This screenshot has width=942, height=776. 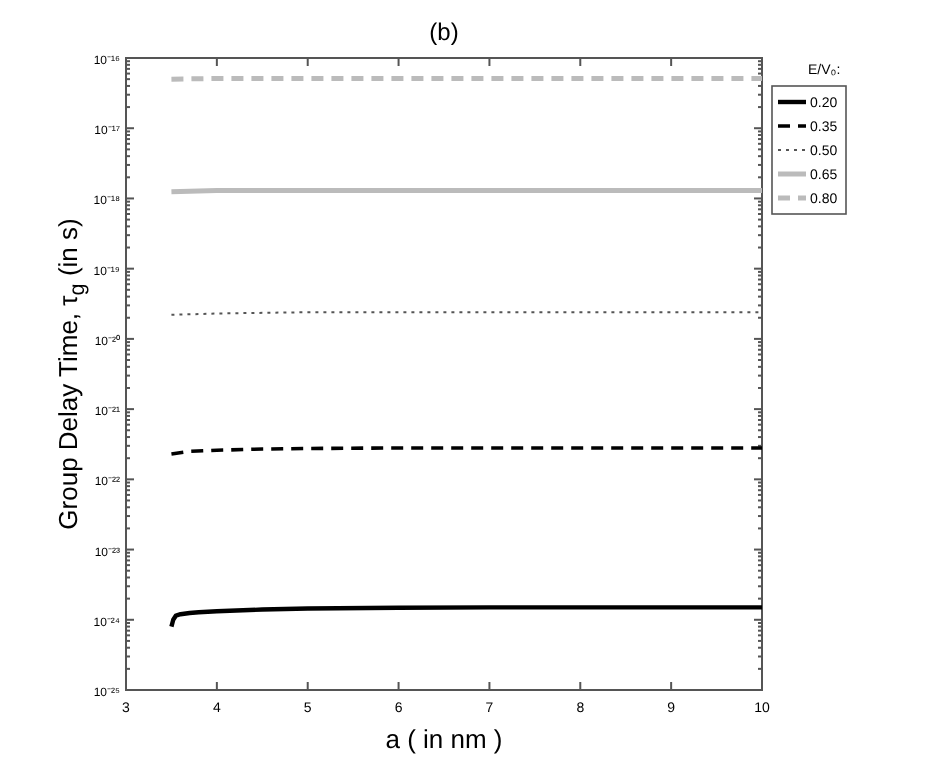 I want to click on chart-title: (b), so click(x=444, y=32).